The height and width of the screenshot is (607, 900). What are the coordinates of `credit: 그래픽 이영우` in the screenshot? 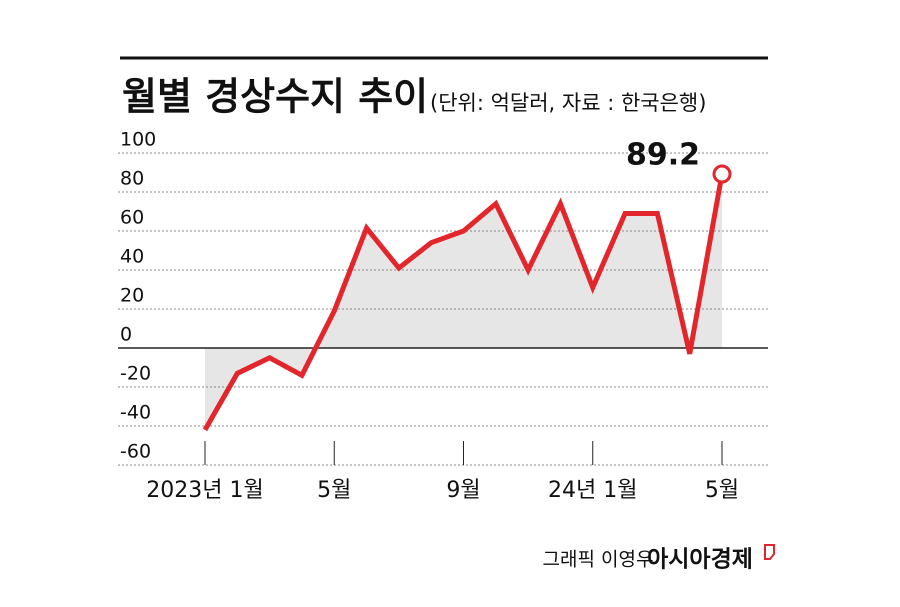 It's located at (598, 560).